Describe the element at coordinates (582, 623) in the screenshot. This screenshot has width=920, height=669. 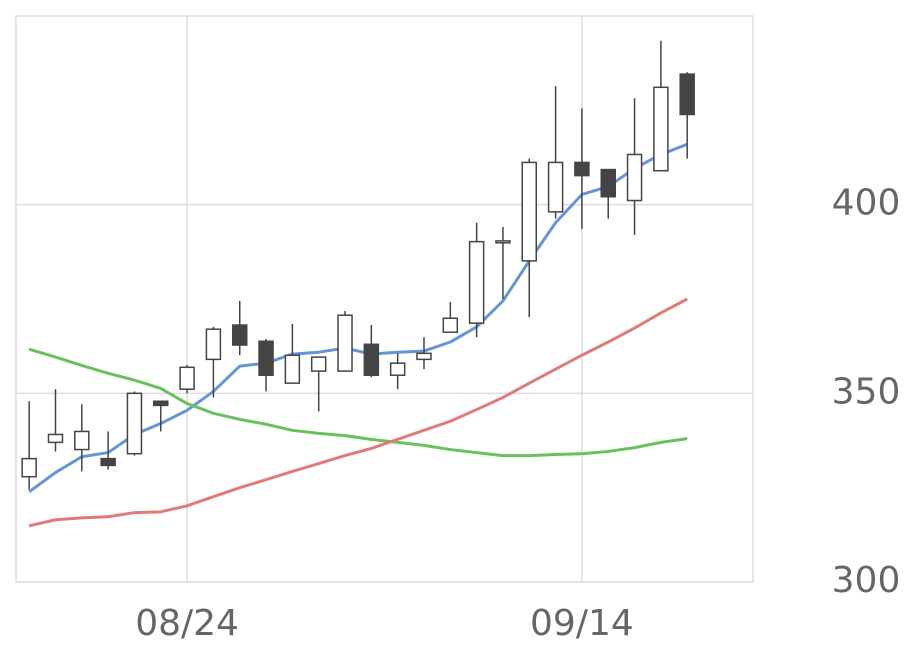
I see `x-tick-label: 09/14` at that location.